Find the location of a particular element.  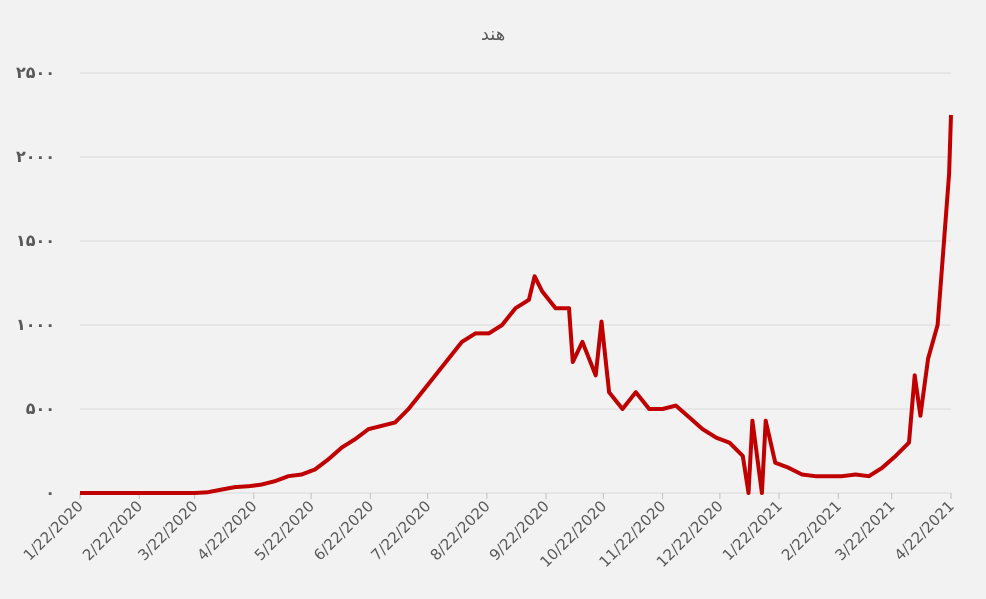

x-tick-label: 6/22/2020 is located at coordinates (343, 530).